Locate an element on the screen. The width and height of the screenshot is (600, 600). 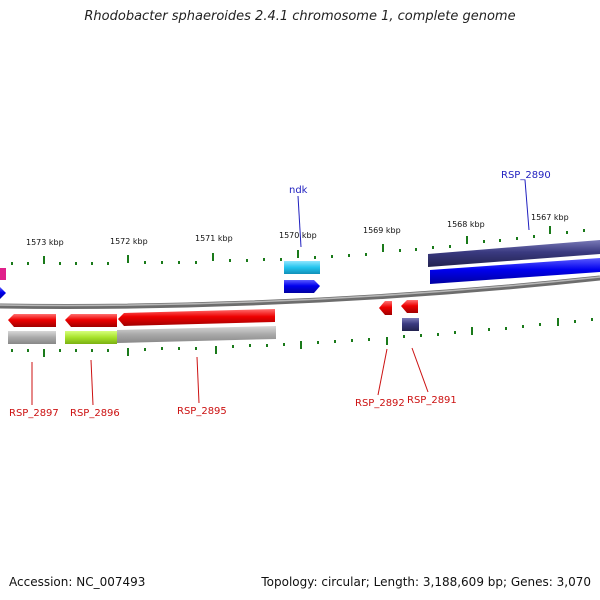
scale-label-1571: 1571 kbp is located at coordinates (214, 238).